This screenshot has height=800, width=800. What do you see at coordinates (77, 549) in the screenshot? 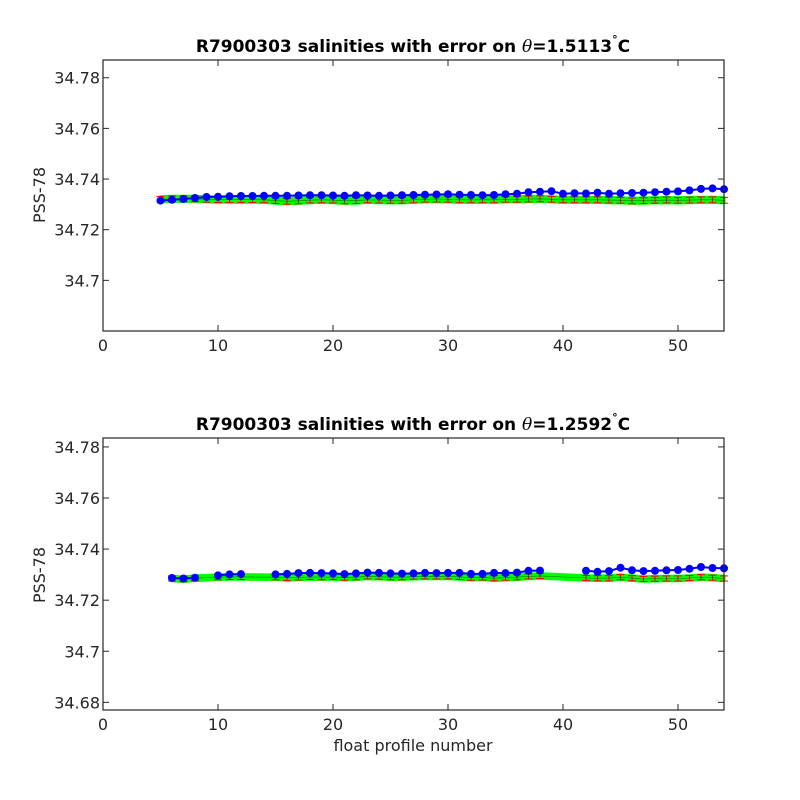
I see `y-tick-label: 34.74` at bounding box center [77, 549].